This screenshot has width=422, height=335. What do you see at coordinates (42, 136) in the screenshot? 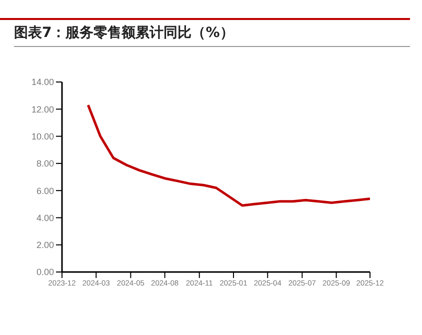
I see `y-tick-label: 10.00` at bounding box center [42, 136].